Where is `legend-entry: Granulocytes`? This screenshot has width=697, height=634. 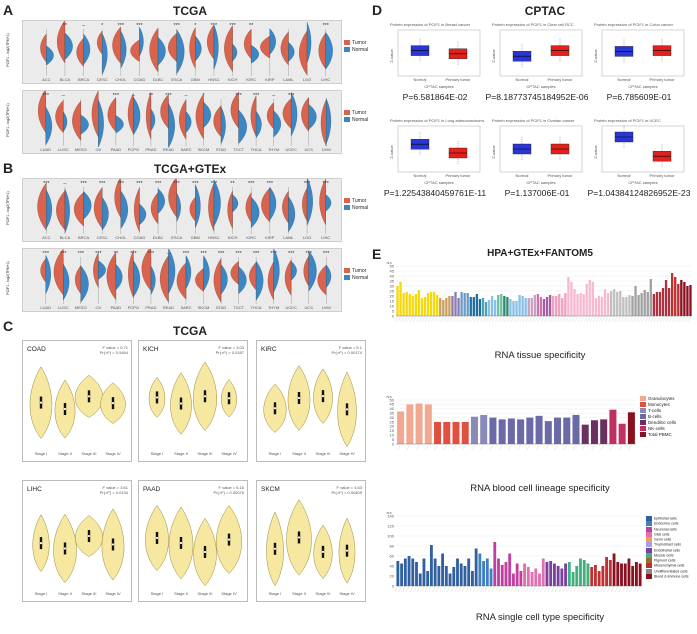 legend-entry: Granulocytes is located at coordinates (658, 399).